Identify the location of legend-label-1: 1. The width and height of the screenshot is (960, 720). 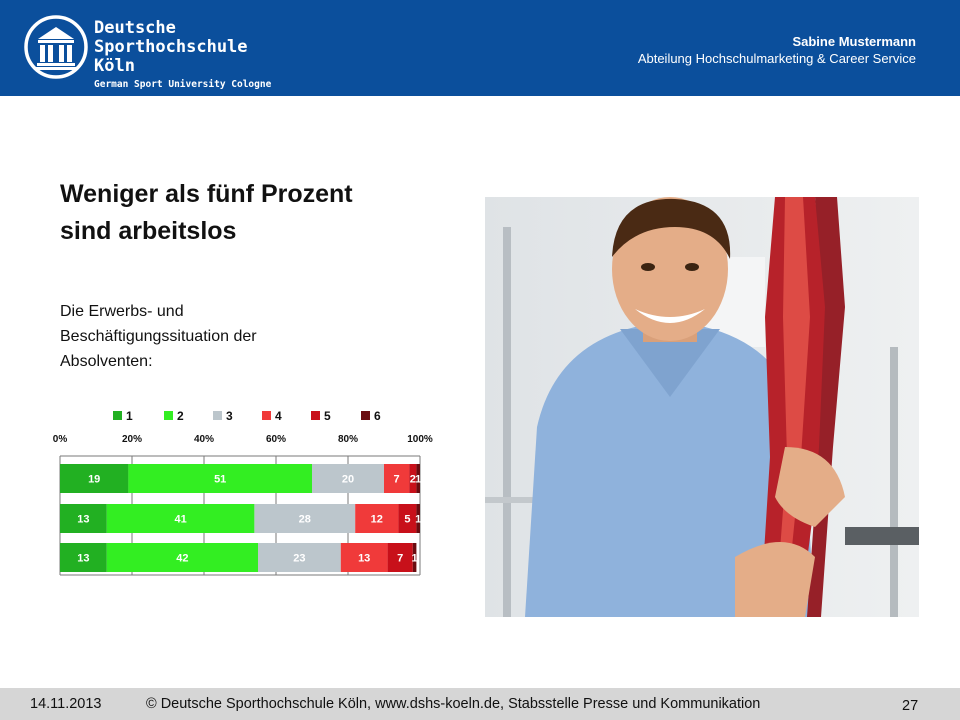
(129, 416).